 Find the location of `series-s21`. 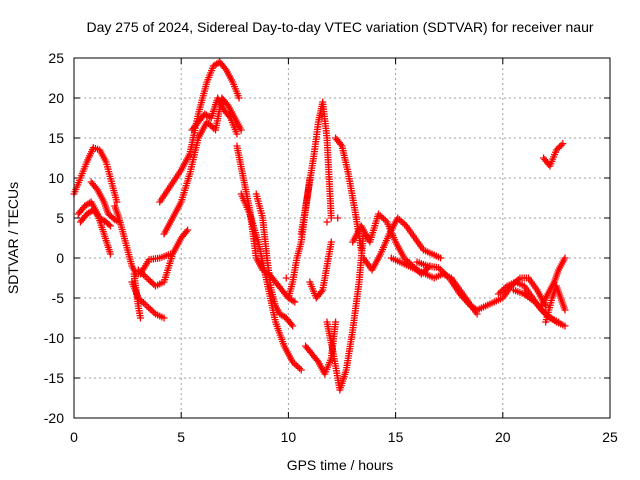

series-s21 is located at coordinates (391, 244).